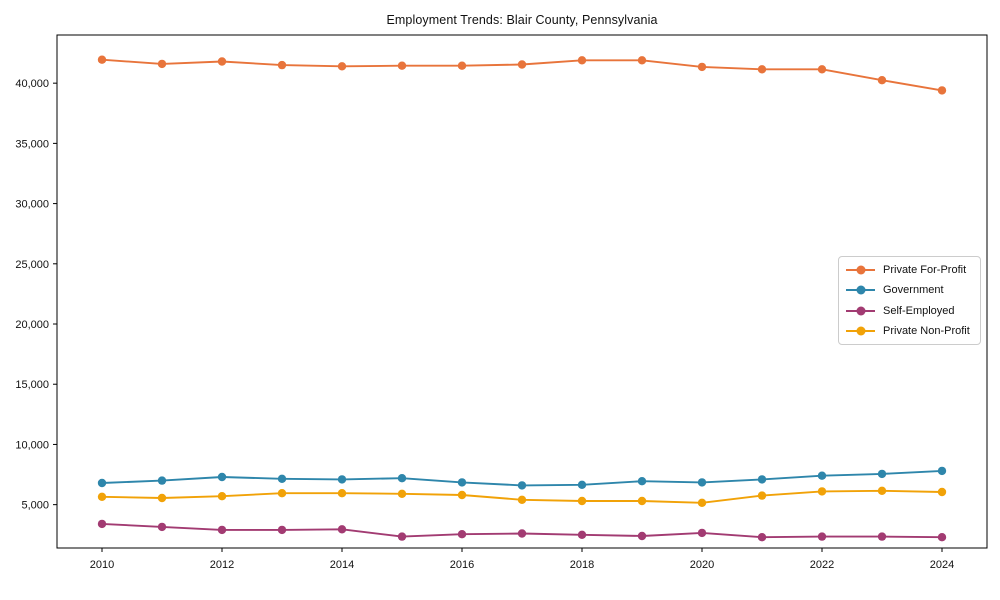 The width and height of the screenshot is (1000, 600). I want to click on y-tick-label: 25,000, so click(32, 265).